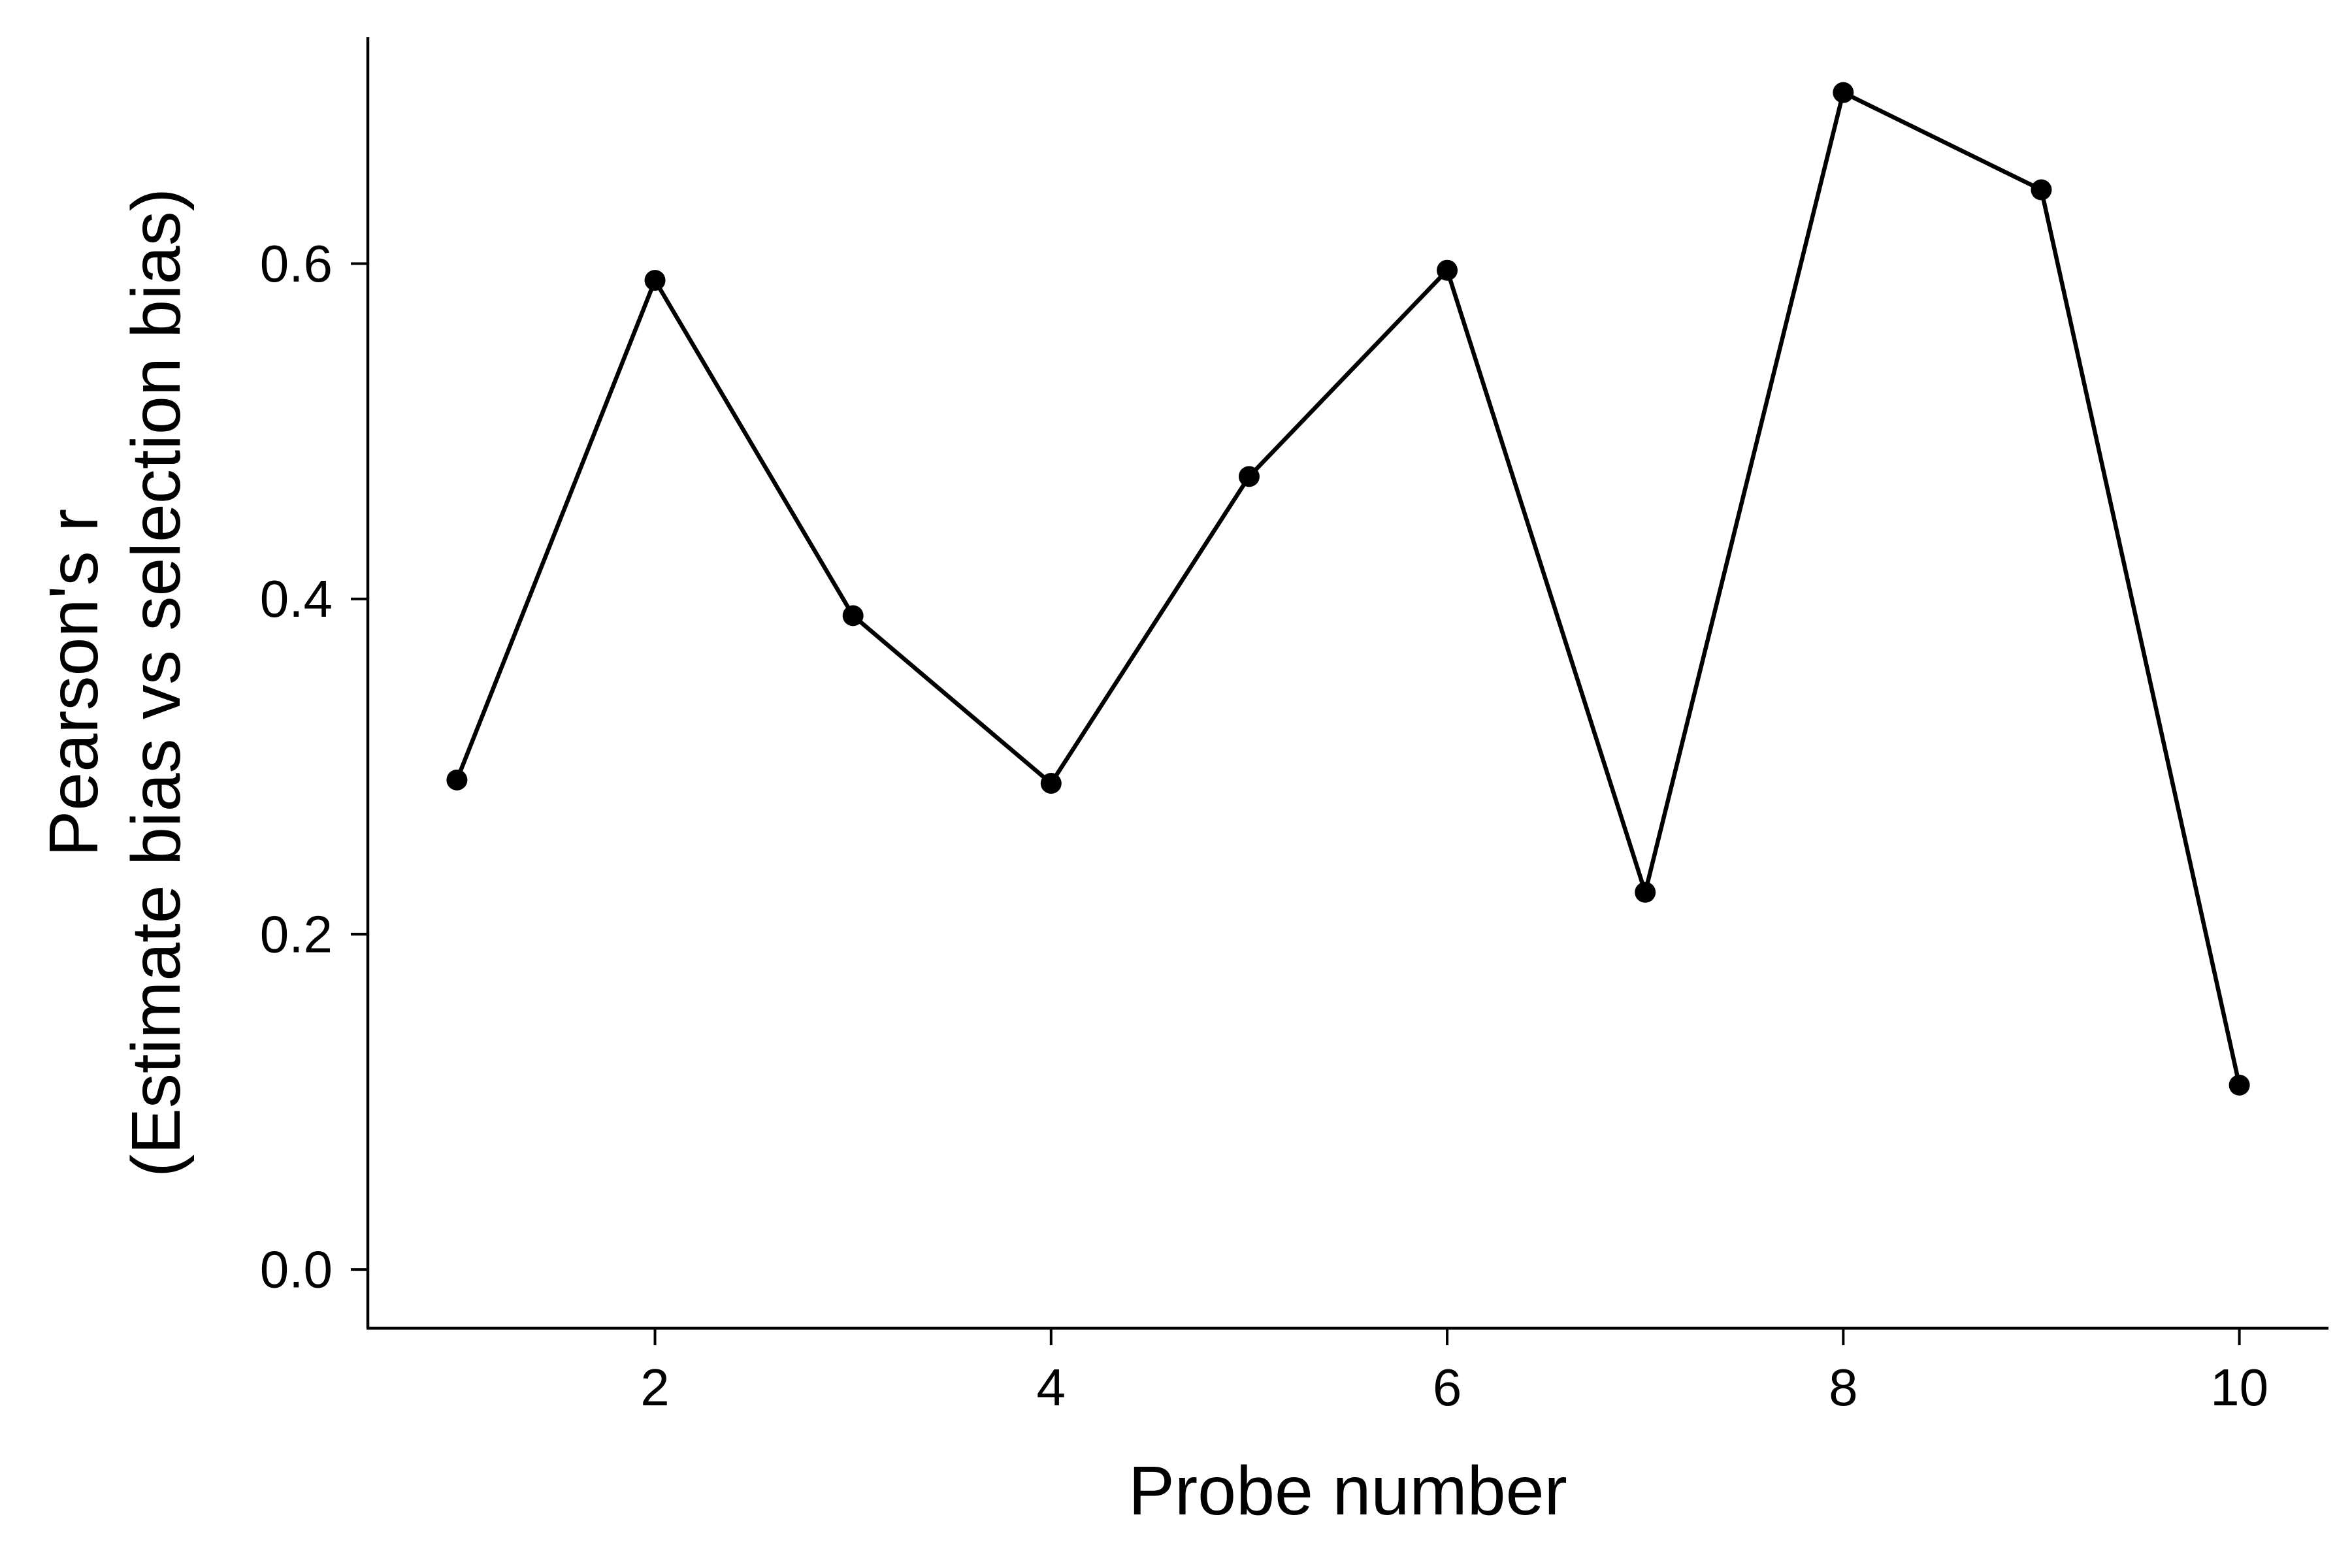 The width and height of the screenshot is (2352, 1568). Describe the element at coordinates (156, 682) in the screenshot. I see `y-axis-title-line-2: (Estimate bias vs selection bias)` at that location.